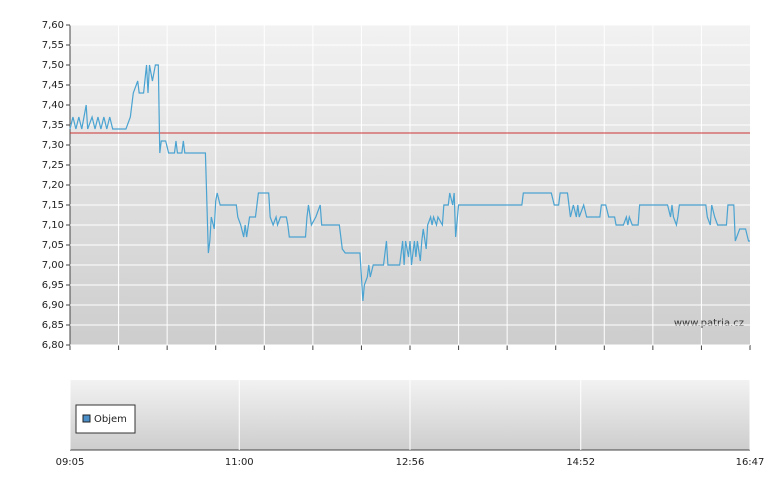 Image resolution: width=780 pixels, height=490 pixels. I want to click on legend-swatch, so click(86, 418).